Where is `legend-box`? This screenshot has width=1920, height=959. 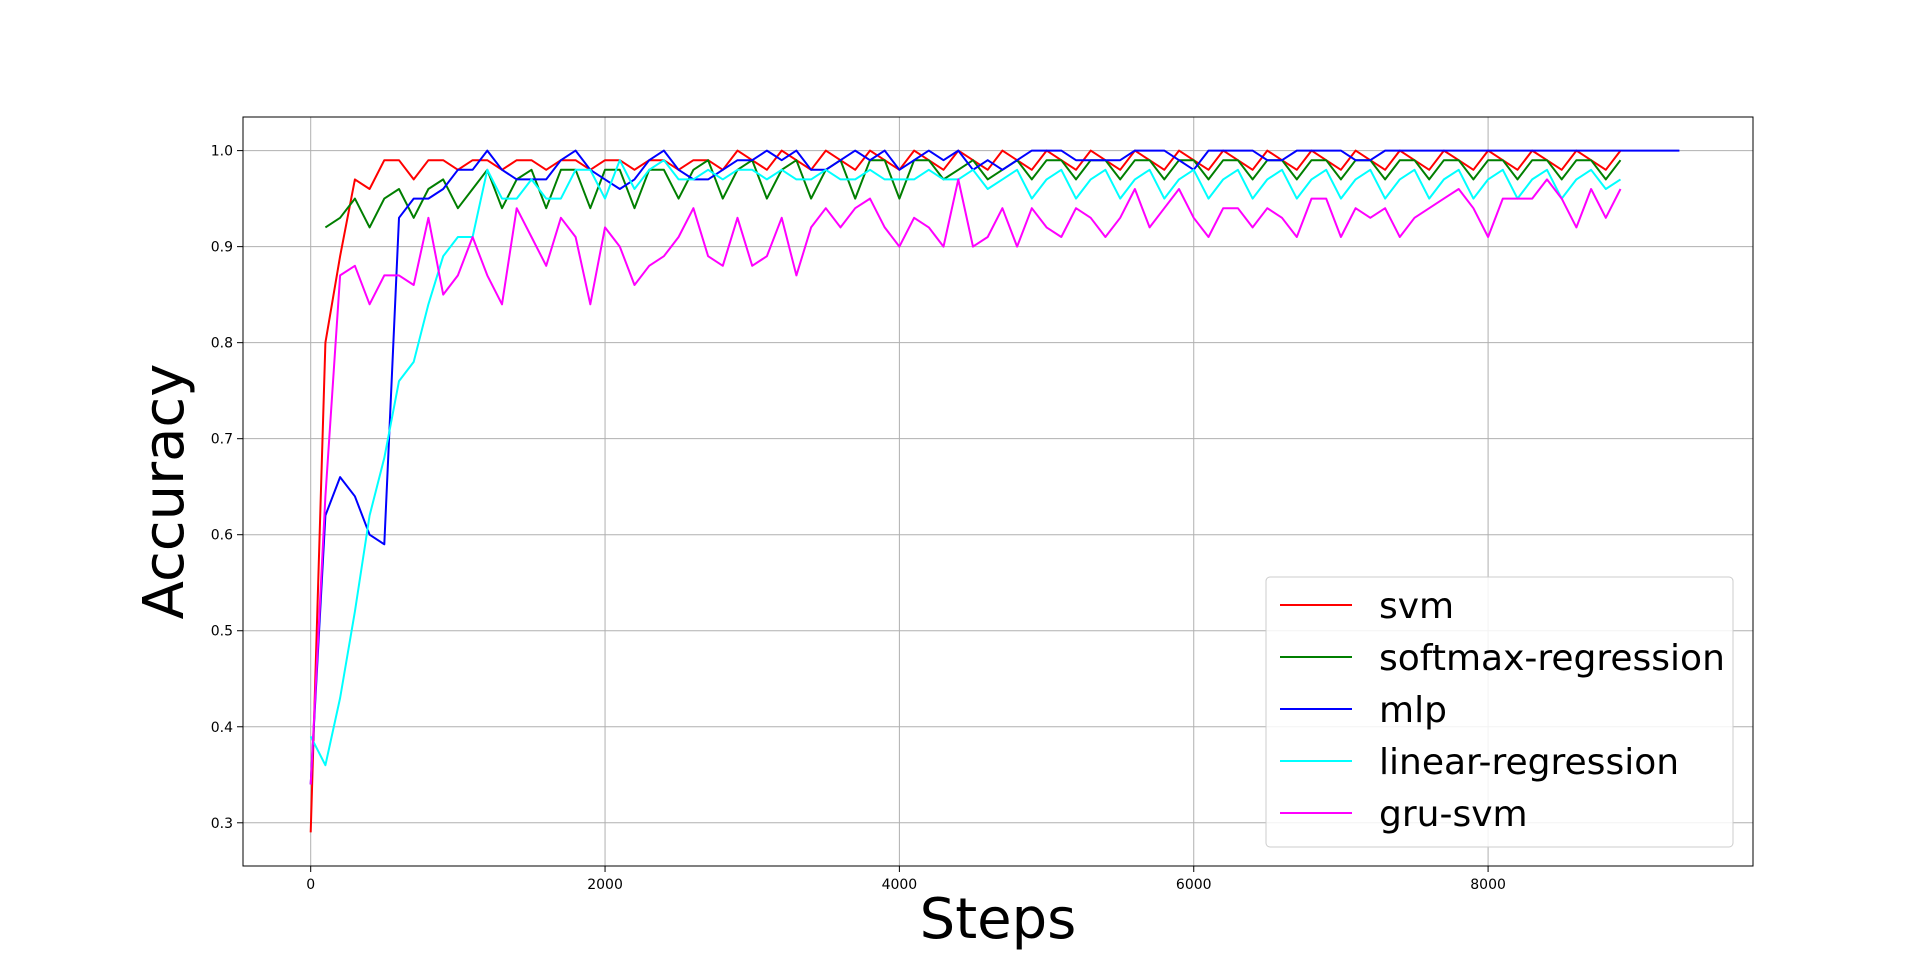
legend-box is located at coordinates (1499, 712).